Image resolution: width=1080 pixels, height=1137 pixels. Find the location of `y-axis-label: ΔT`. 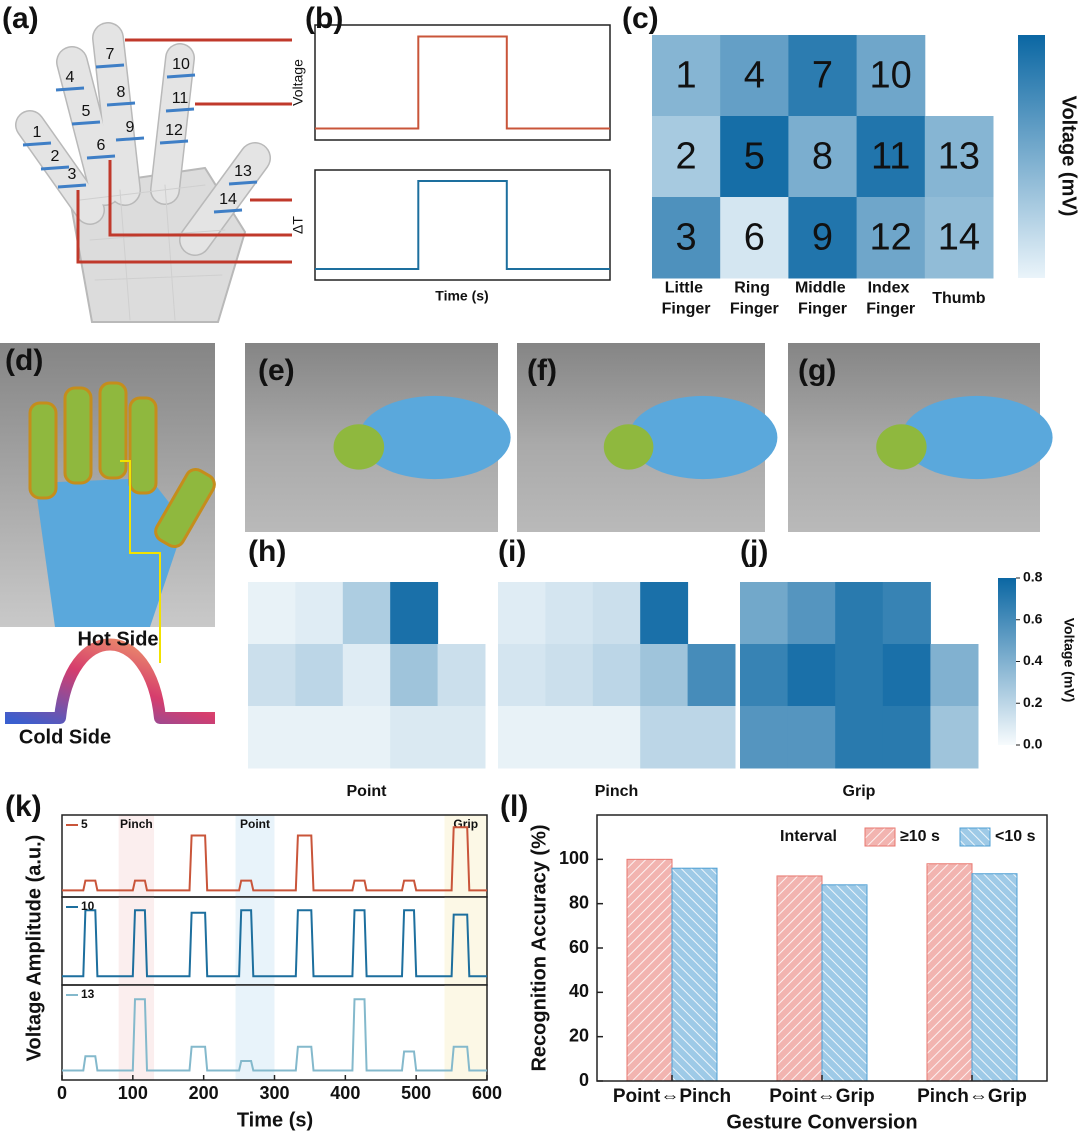

y-axis-label: ΔT is located at coordinates (298, 225).